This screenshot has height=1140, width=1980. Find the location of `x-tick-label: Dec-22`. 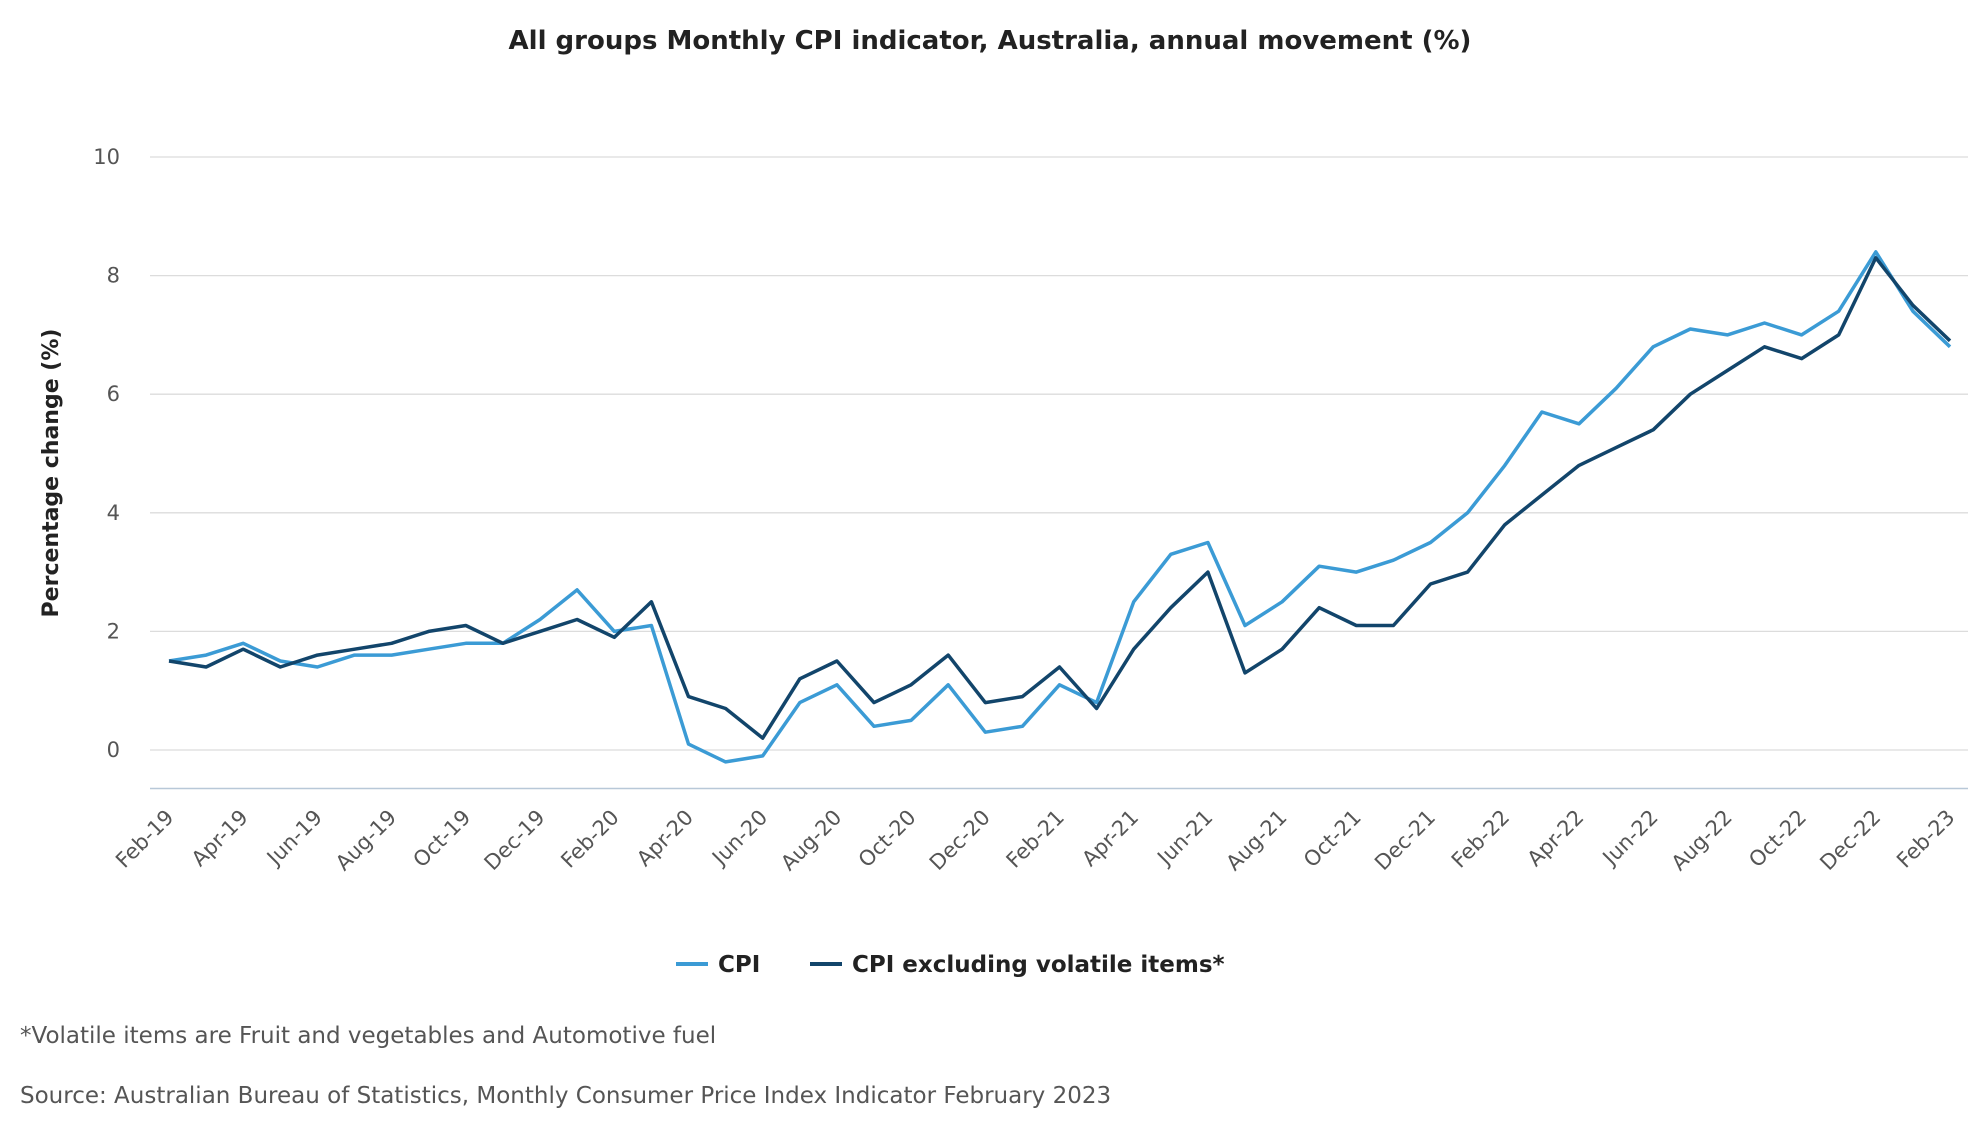

x-tick-label: Dec-22 is located at coordinates (1850, 840).